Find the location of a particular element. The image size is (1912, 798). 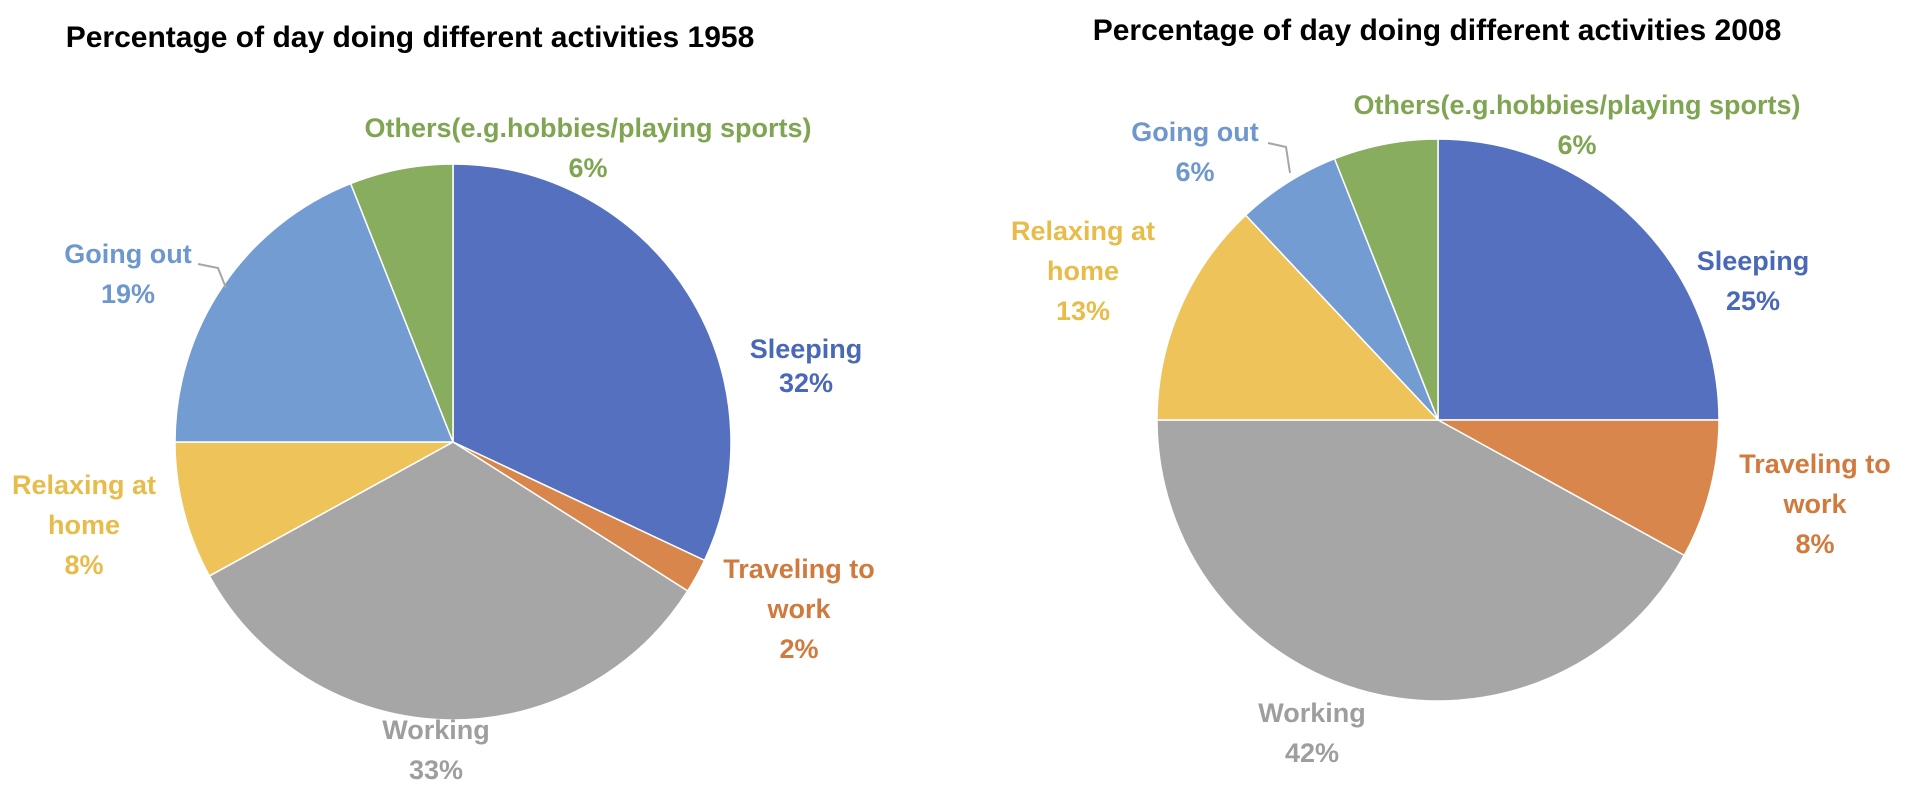

slice-value-label: 2% is located at coordinates (798, 649).